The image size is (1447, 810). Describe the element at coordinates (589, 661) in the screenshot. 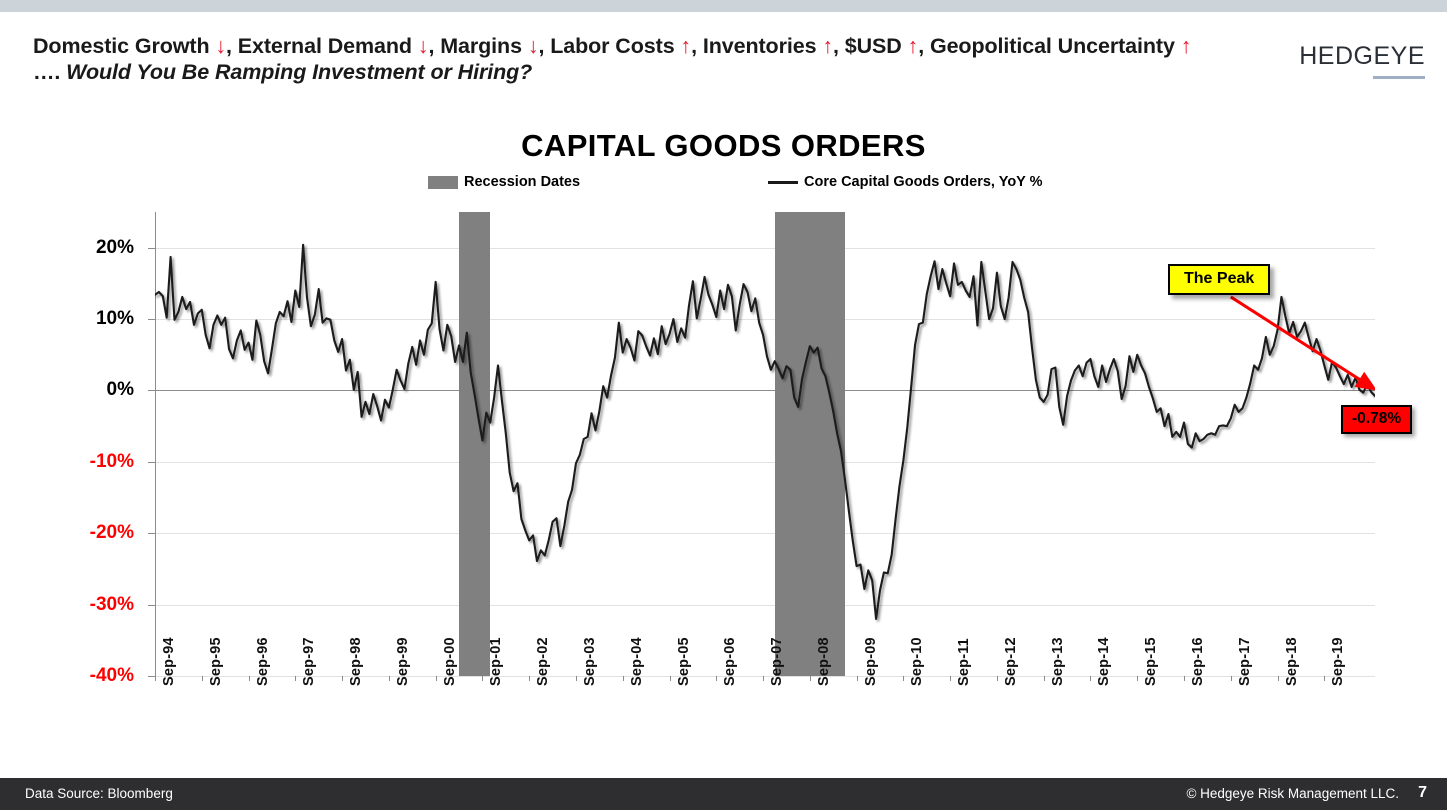

I see `x-axis-tick-label: Sep-03` at that location.